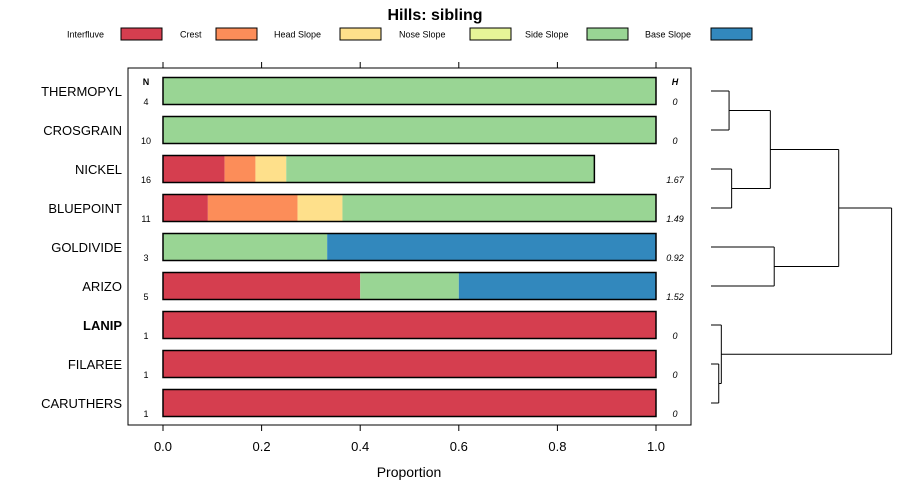 This screenshot has width=900, height=500. Describe the element at coordinates (675, 297) in the screenshot. I see `row-h: 1.52` at that location.